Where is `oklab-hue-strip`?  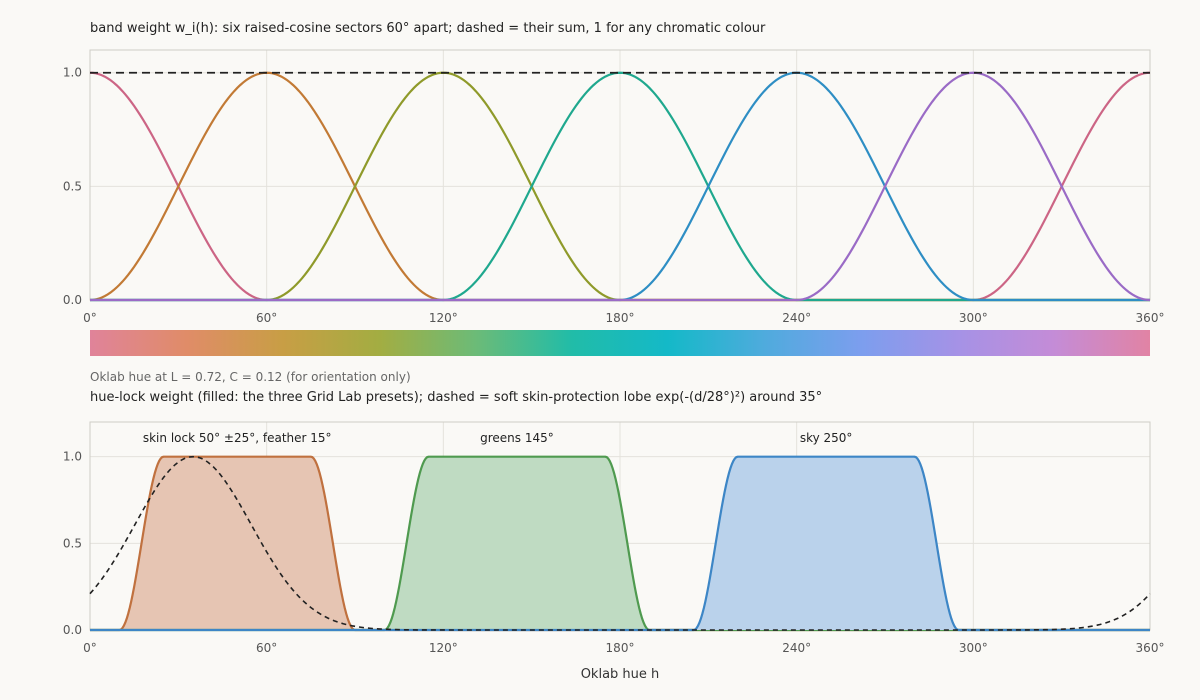 oklab-hue-strip is located at coordinates (620, 343).